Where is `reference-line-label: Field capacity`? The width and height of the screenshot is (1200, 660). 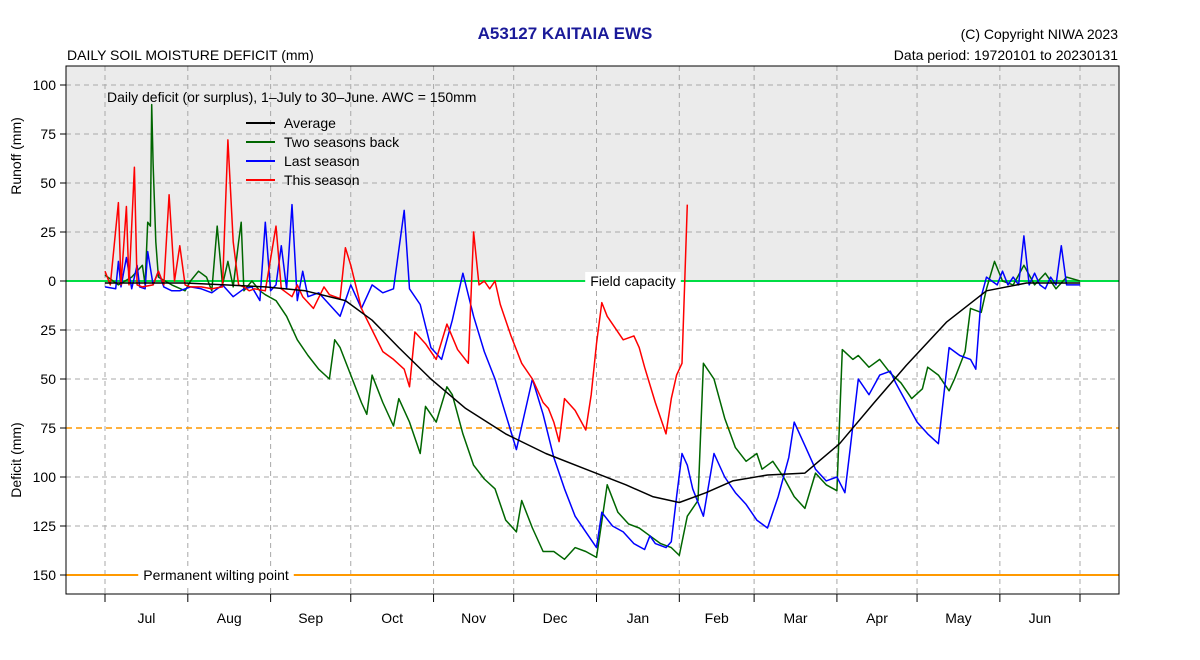
reference-line-label: Field capacity is located at coordinates (633, 281).